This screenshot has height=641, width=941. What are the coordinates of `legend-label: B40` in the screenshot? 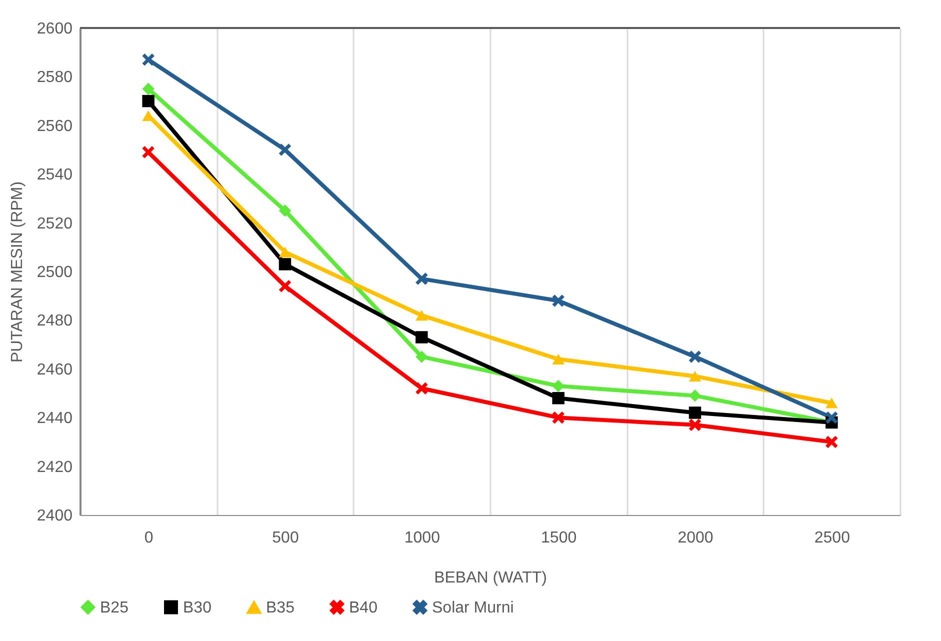 It's located at (363, 607).